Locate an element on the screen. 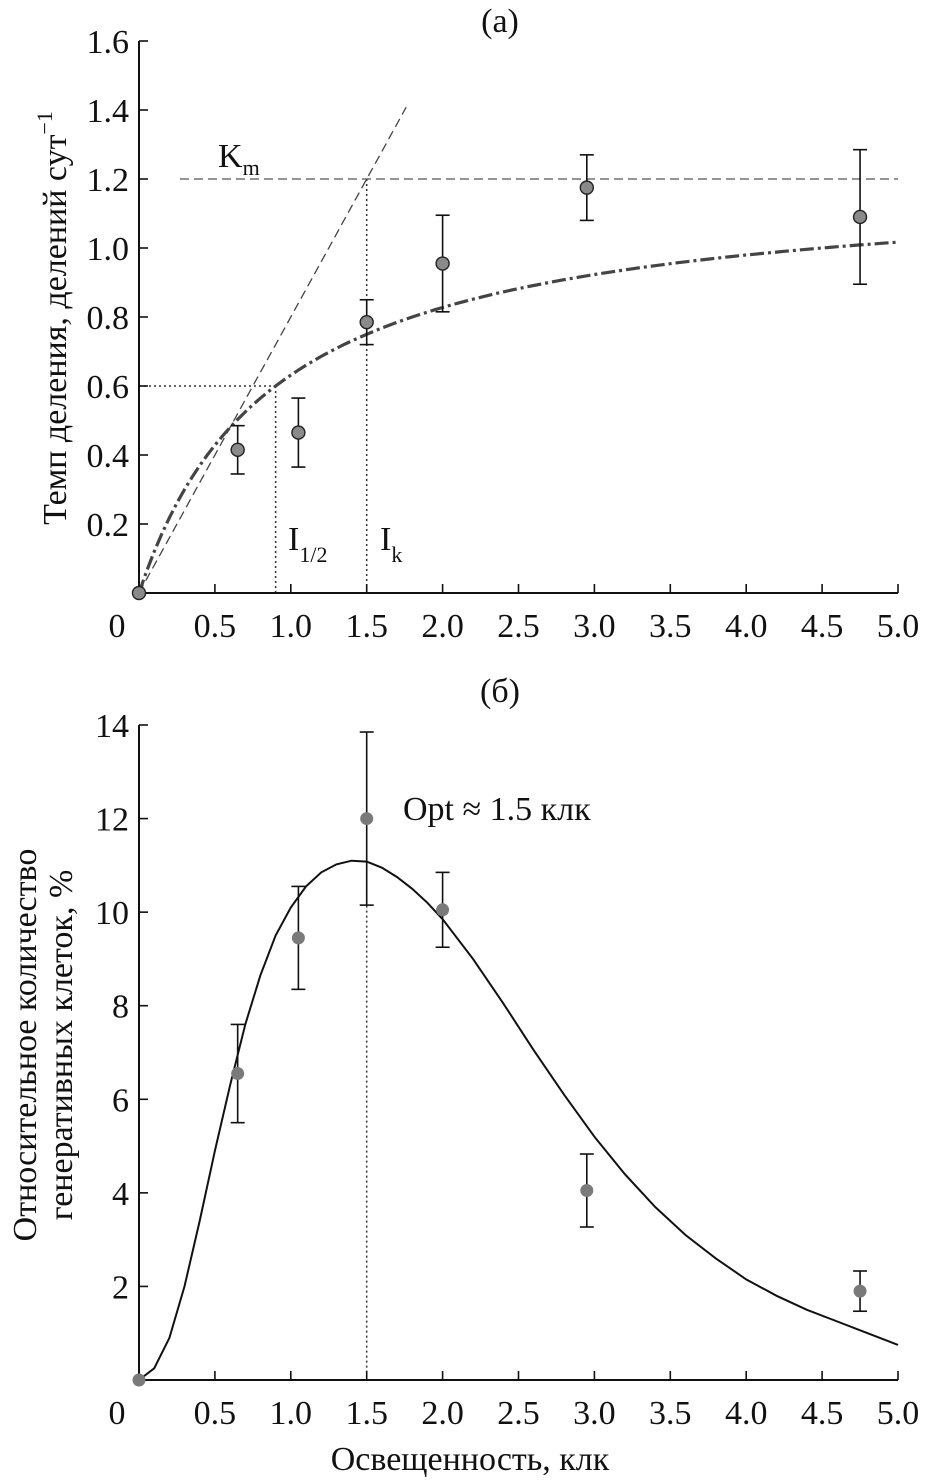  y-tick-label: 0.2 is located at coordinates (108, 525).